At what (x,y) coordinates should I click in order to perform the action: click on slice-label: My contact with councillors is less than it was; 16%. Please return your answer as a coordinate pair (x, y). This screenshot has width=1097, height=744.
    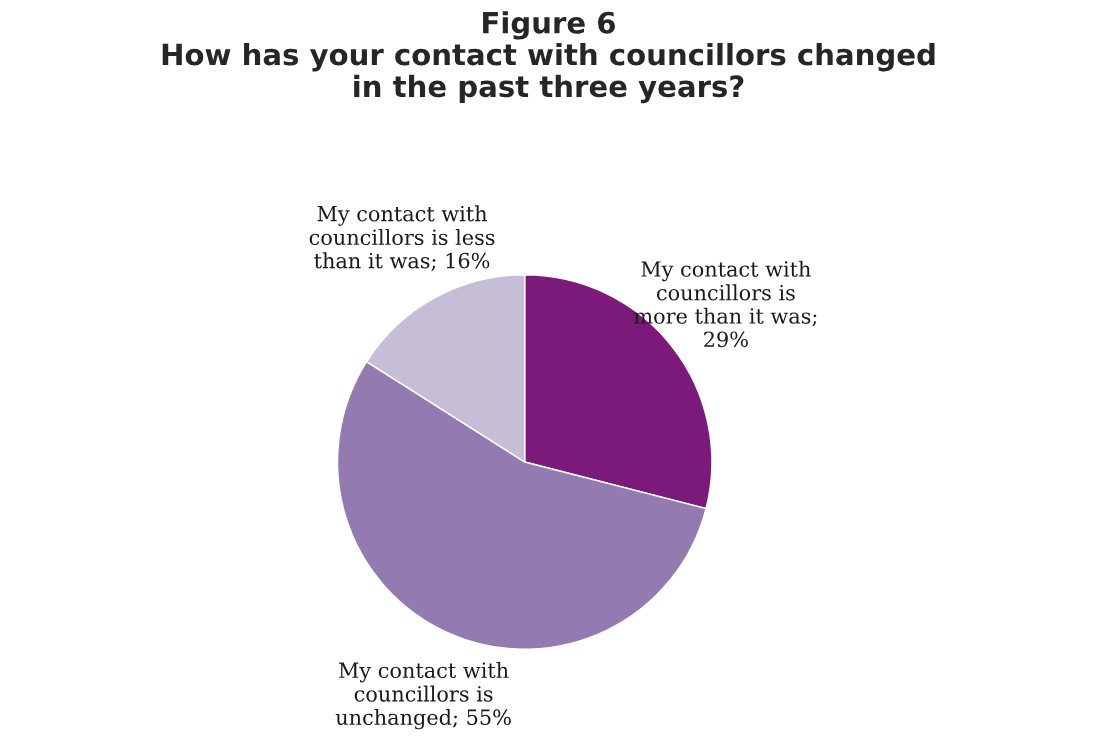
    Looking at the image, I should click on (402, 238).